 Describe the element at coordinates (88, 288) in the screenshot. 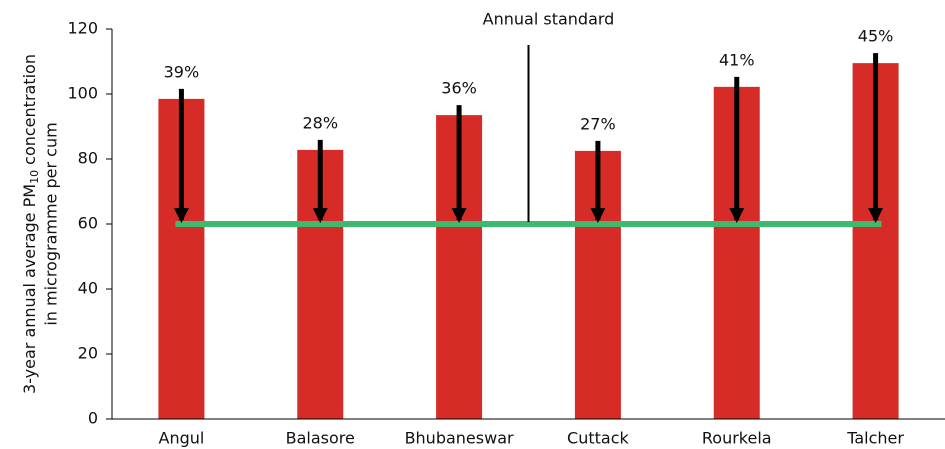

I see `y-tick-label: 40` at that location.